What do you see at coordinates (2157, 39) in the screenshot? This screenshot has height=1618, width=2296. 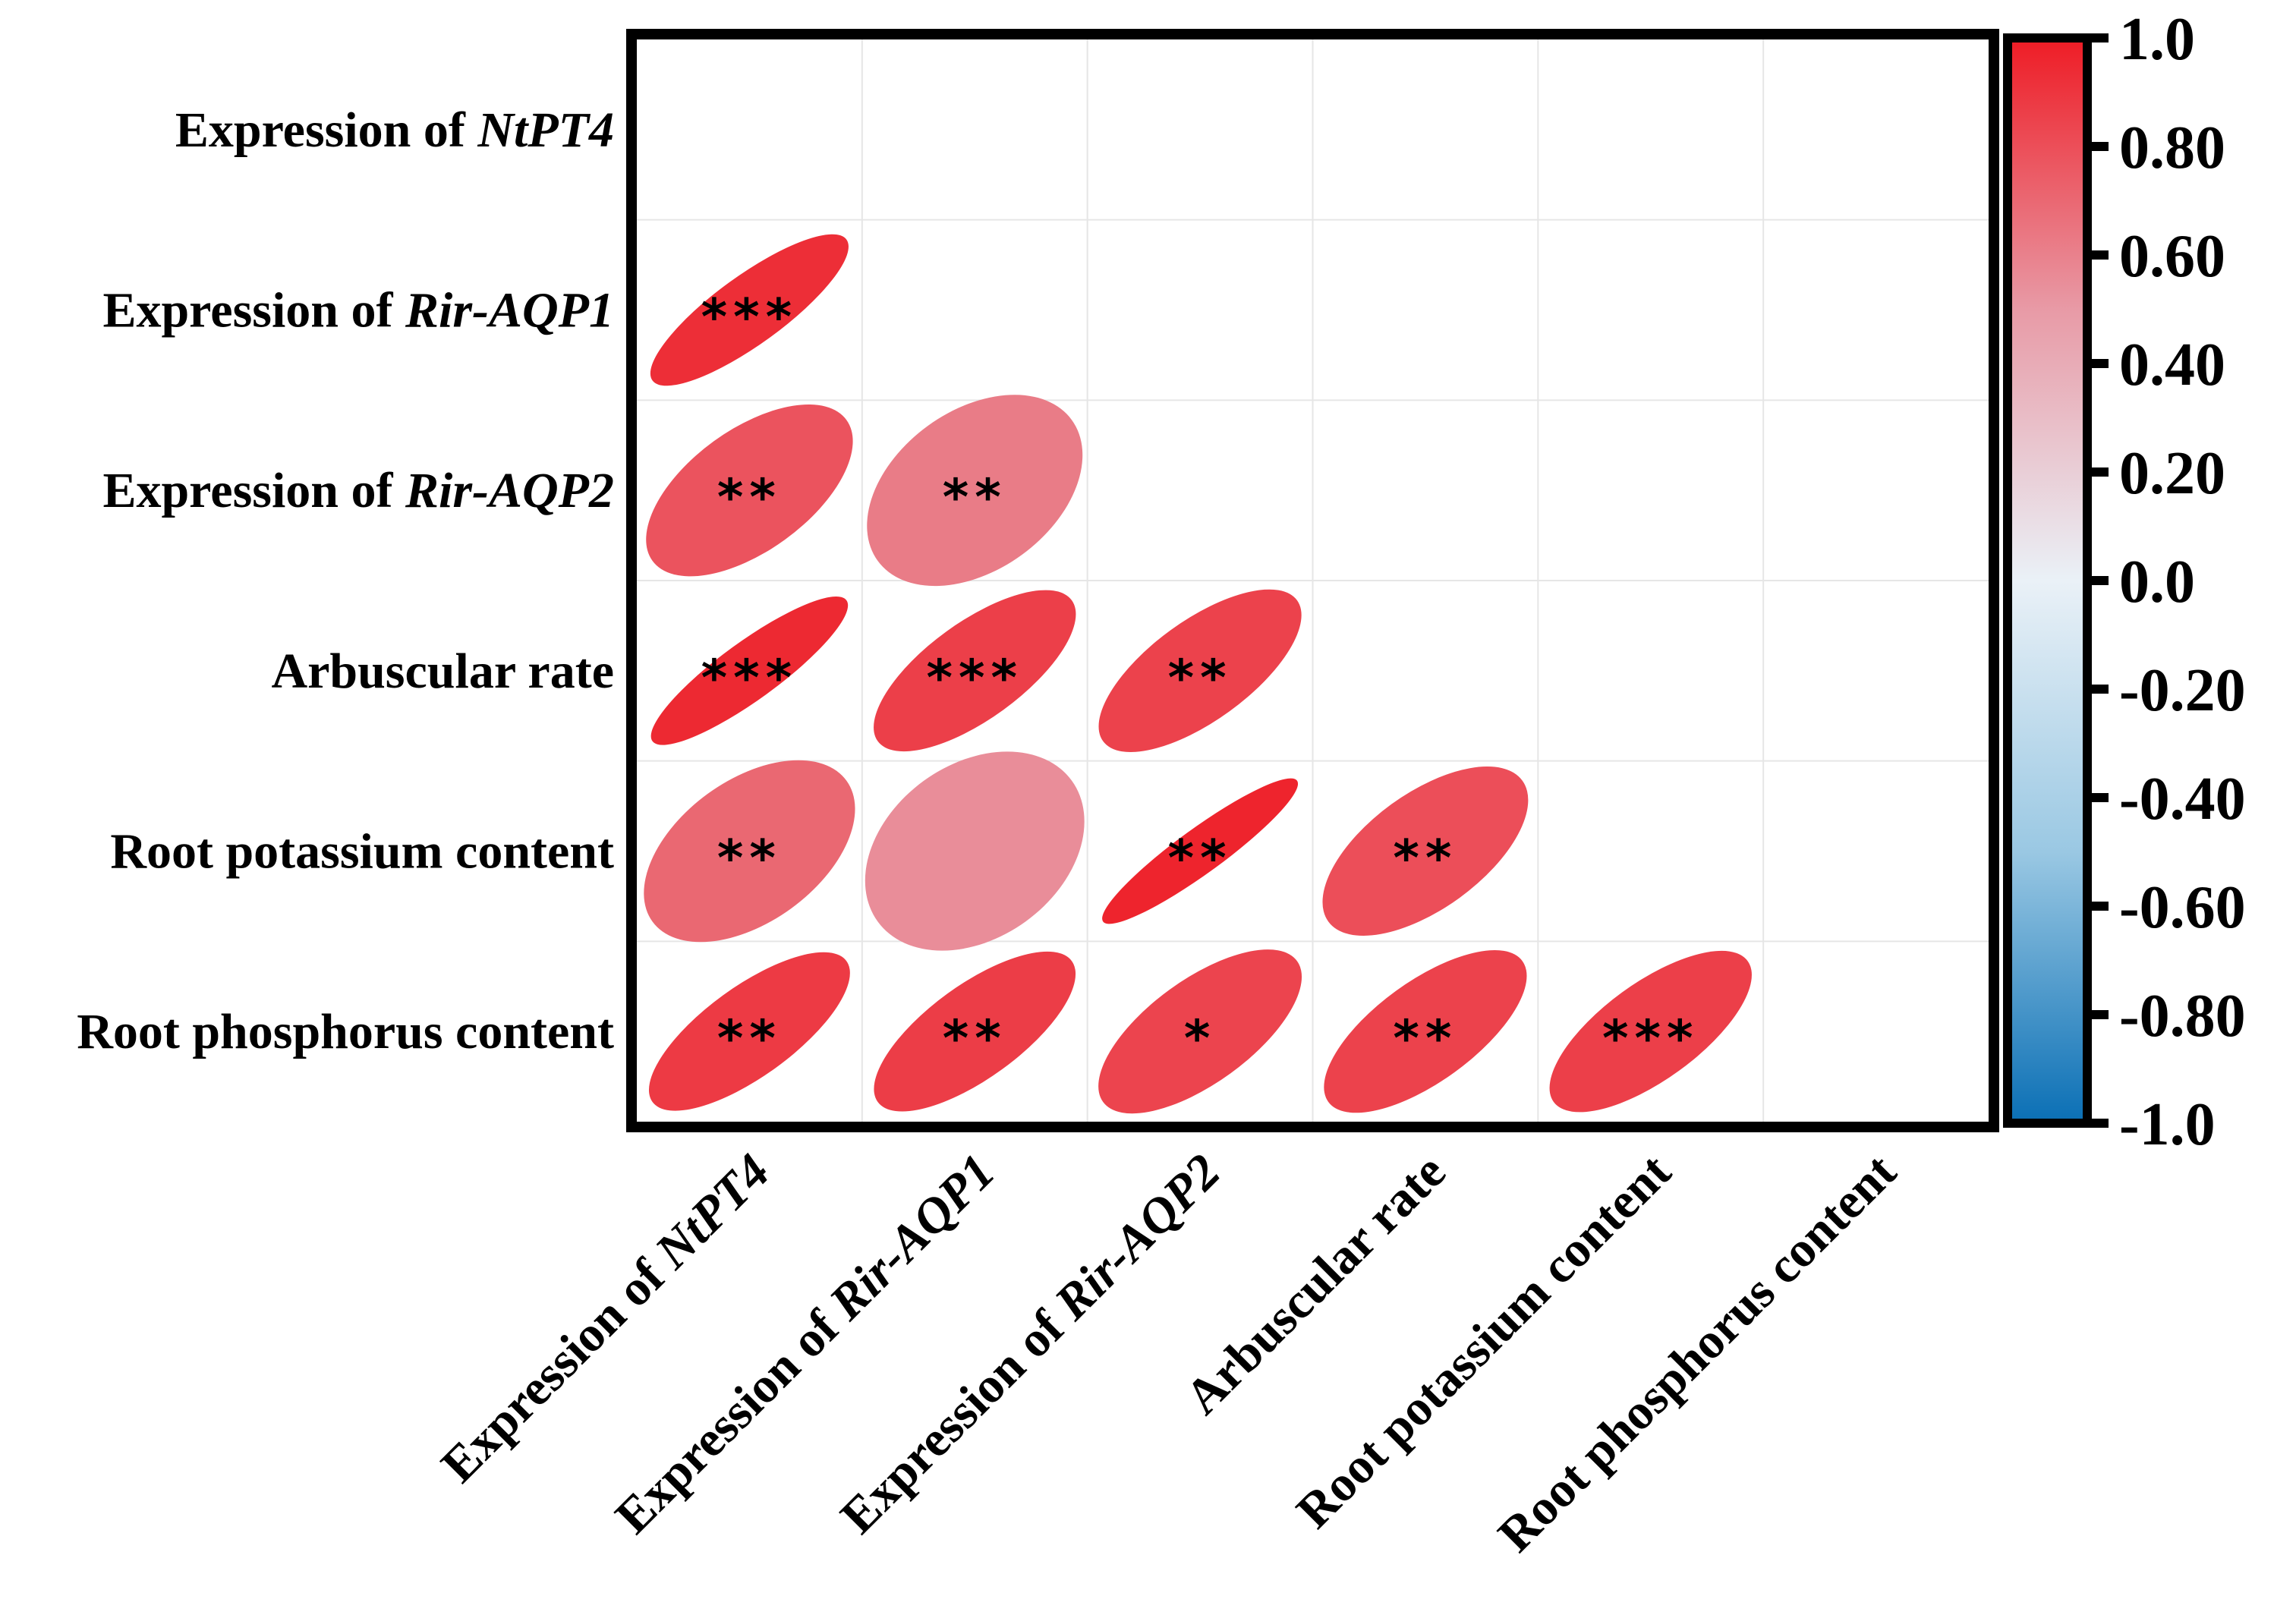 I see `colorbar-tick-label: 1.0` at bounding box center [2157, 39].